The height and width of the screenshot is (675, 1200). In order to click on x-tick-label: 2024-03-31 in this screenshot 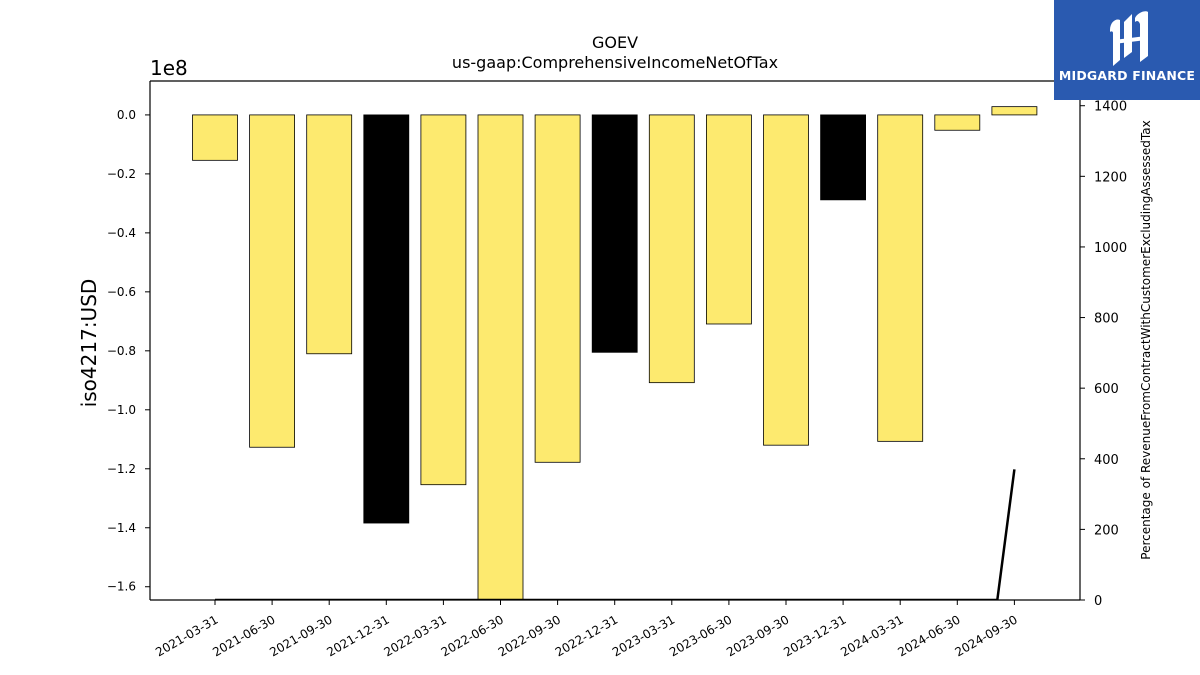, I will do `click(871, 635)`.